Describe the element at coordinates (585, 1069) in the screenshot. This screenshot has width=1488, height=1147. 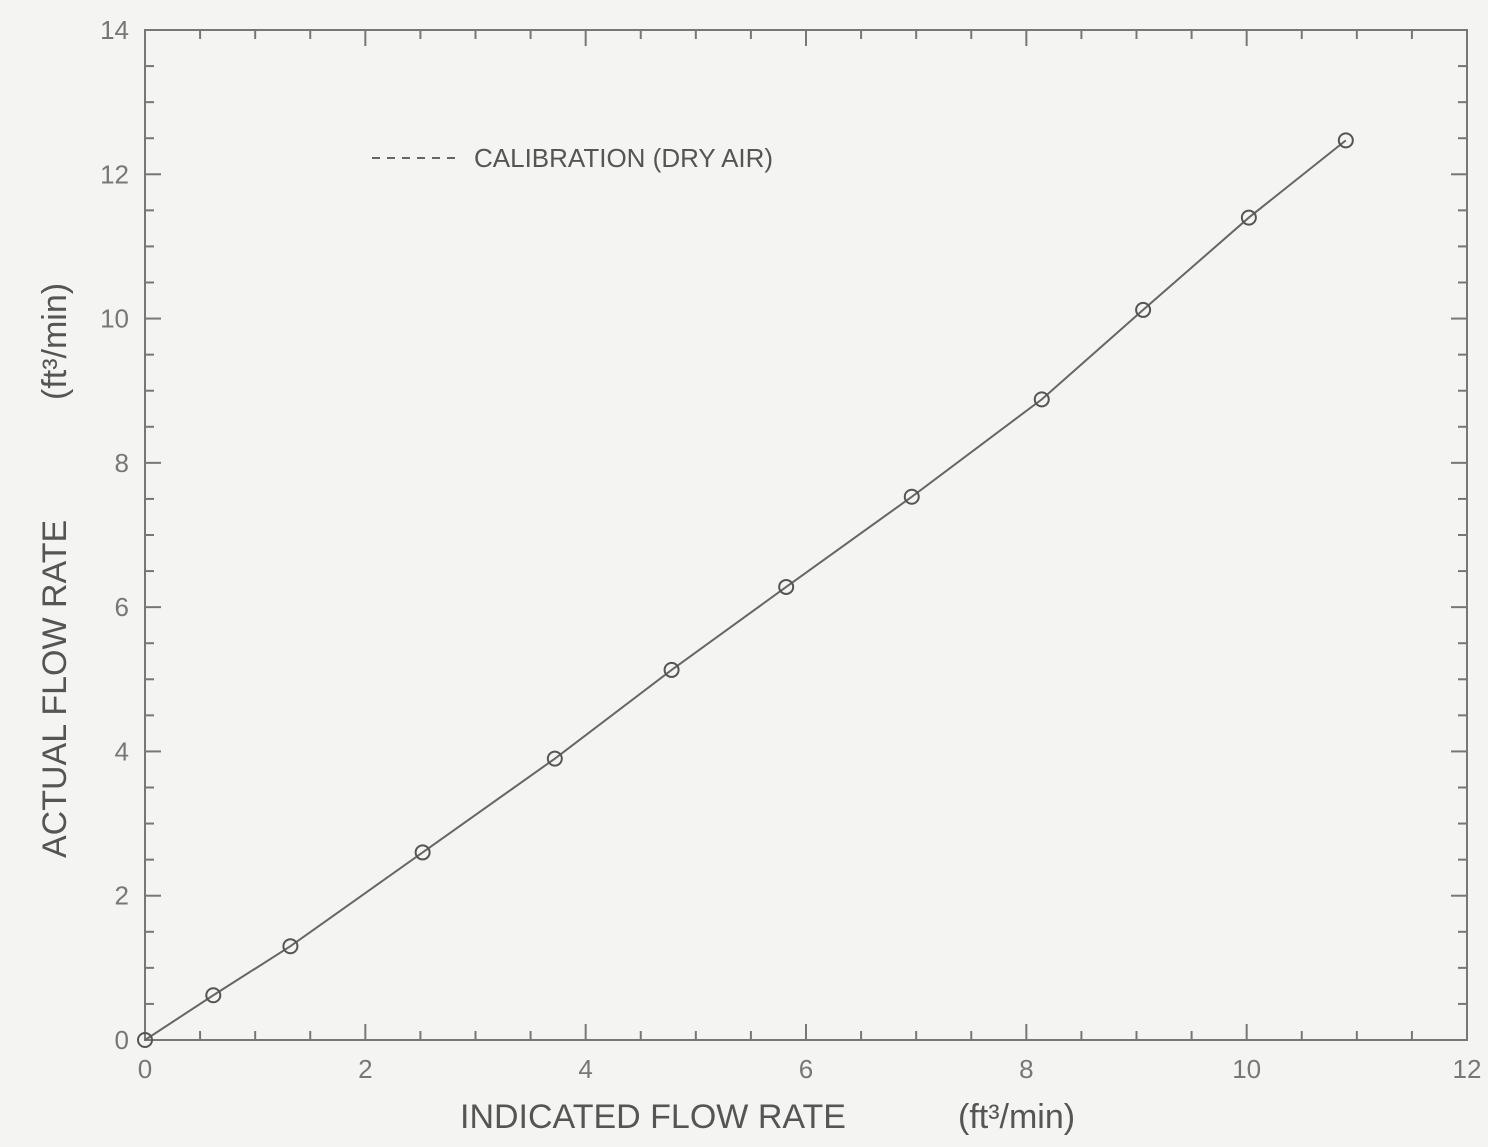
I see `x-tick-label: 4` at that location.